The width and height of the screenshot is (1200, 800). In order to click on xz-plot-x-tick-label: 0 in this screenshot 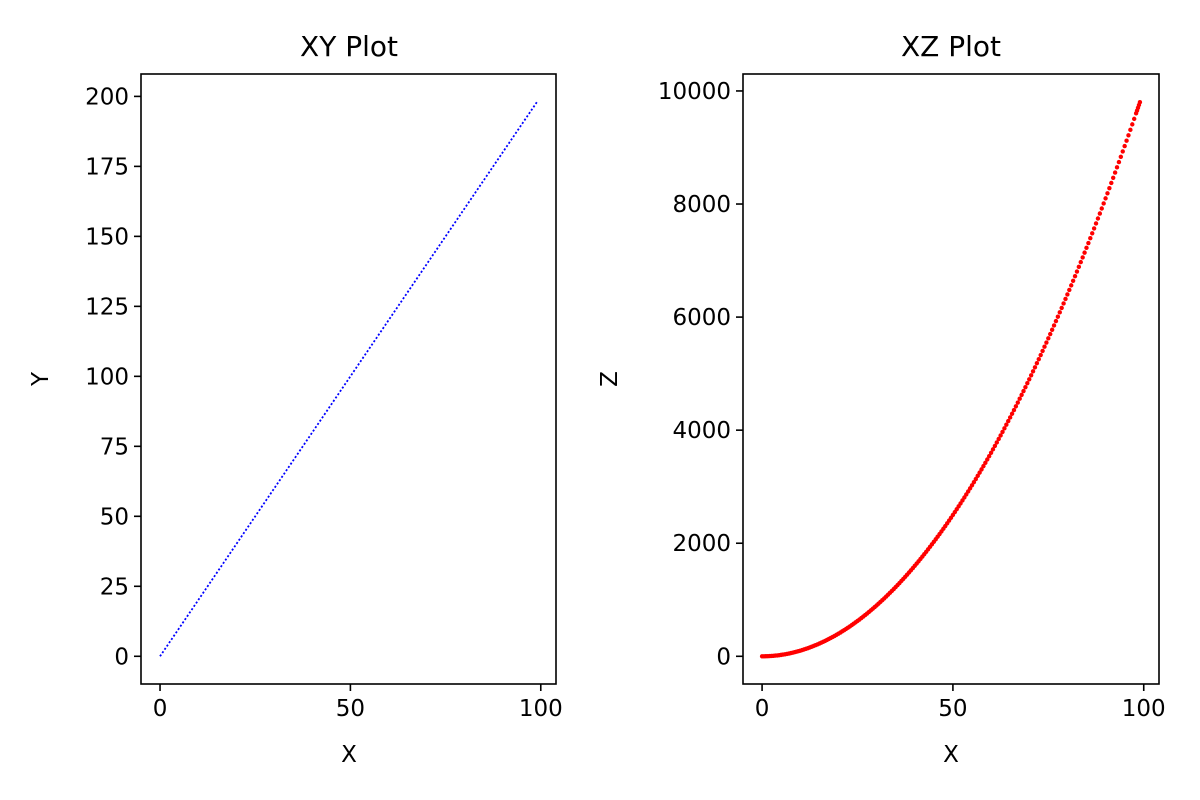, I will do `click(762, 709)`.